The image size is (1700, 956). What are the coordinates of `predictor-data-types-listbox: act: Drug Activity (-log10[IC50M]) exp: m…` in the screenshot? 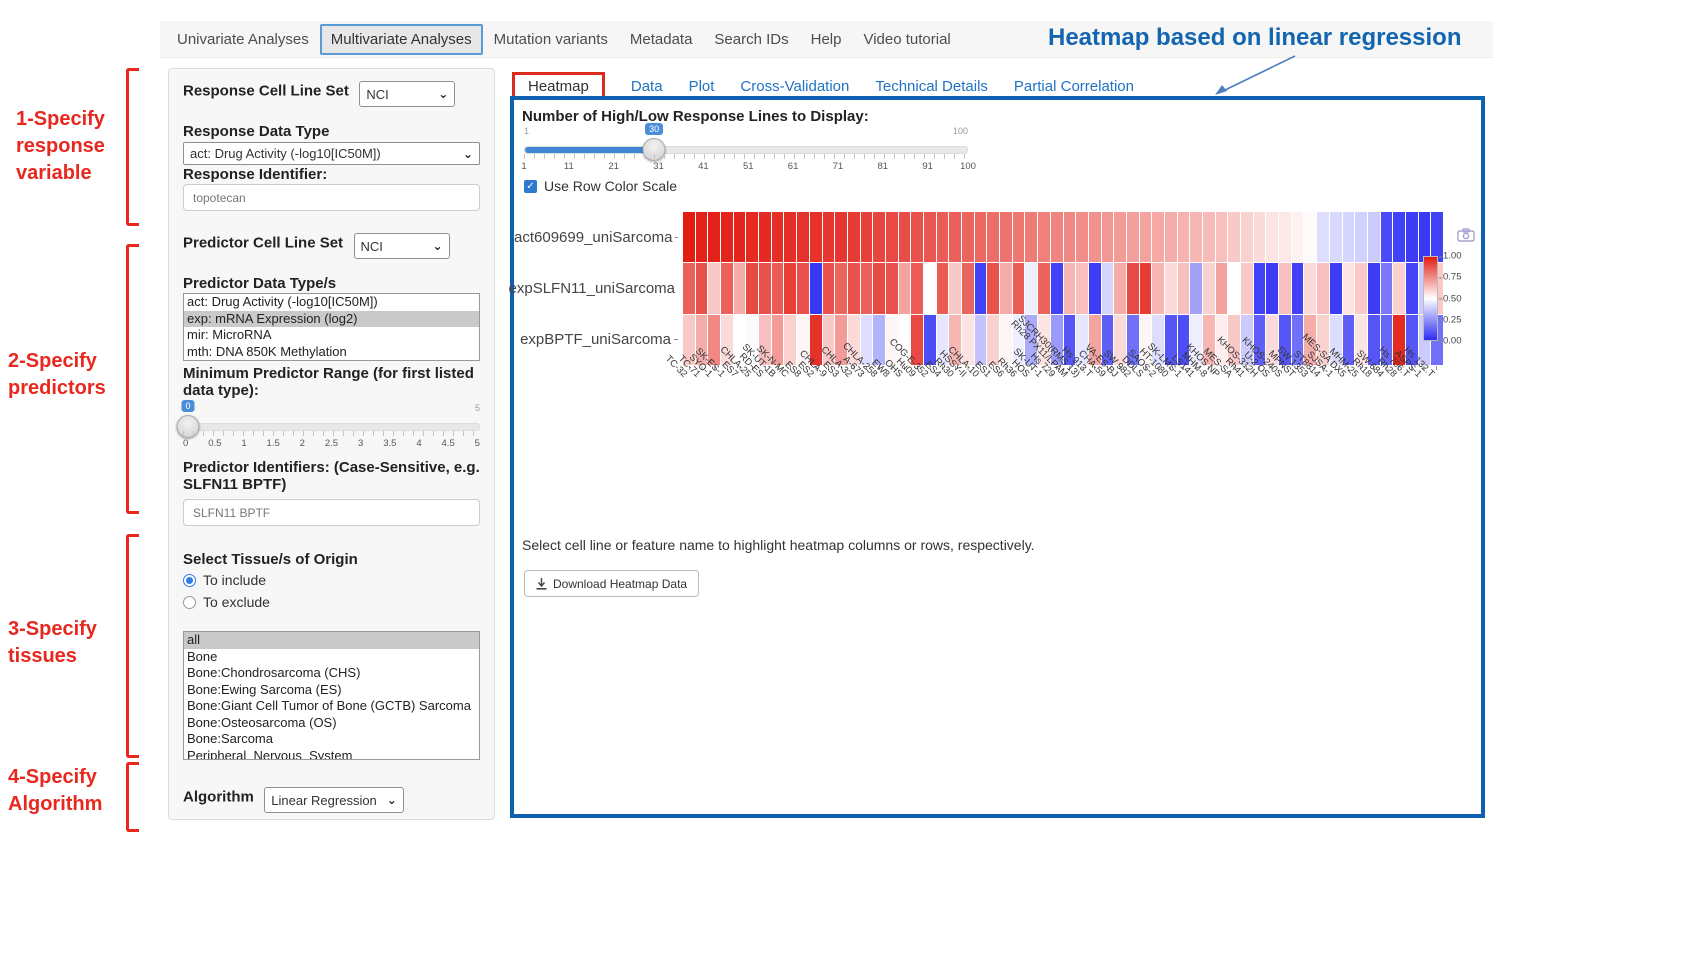 It's located at (331, 327).